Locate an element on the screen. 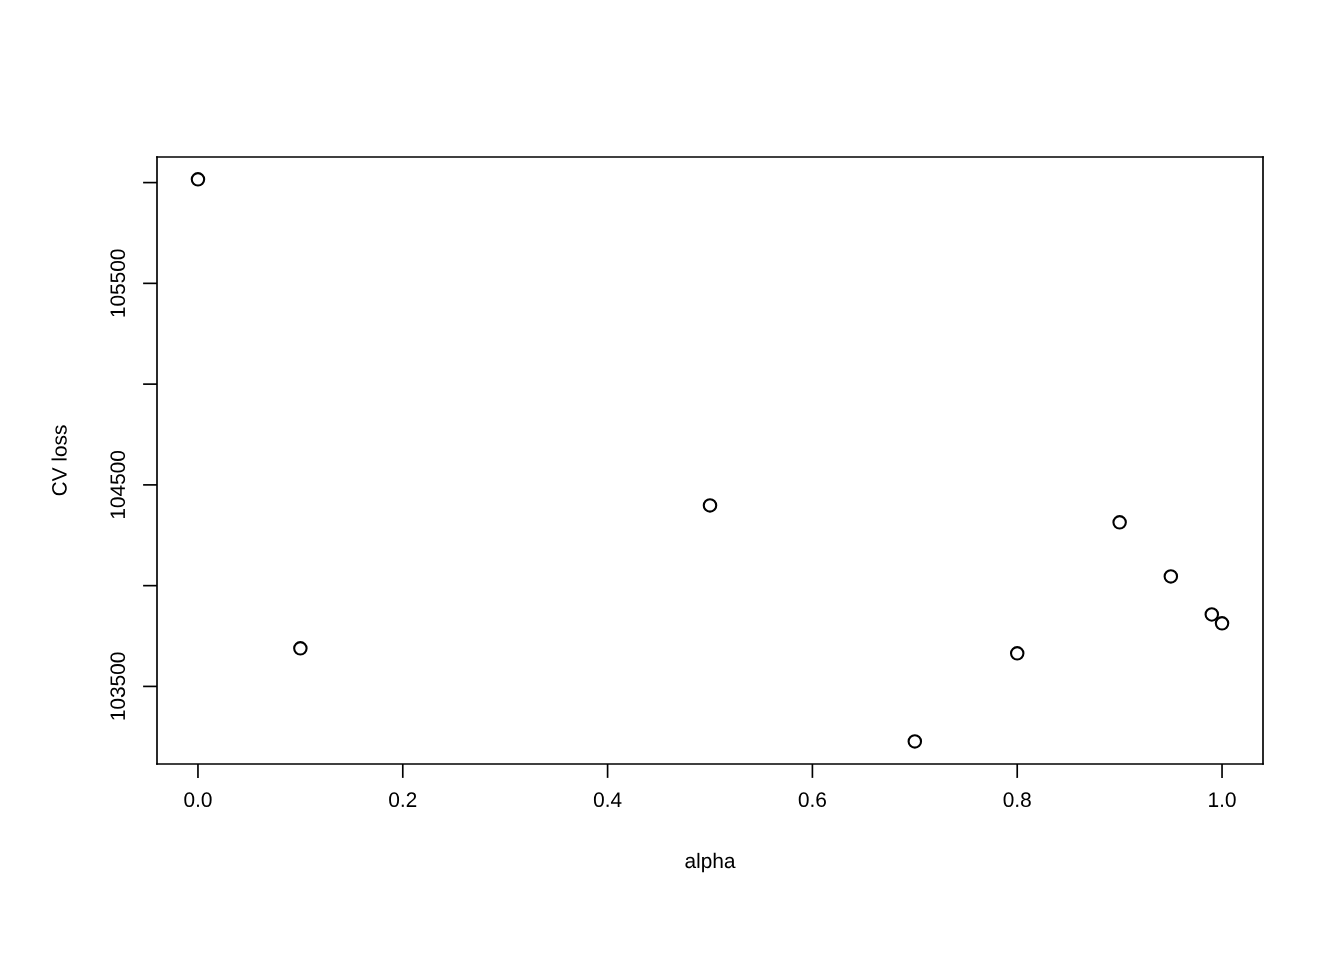  y-axis-title: CV loss is located at coordinates (59, 460).